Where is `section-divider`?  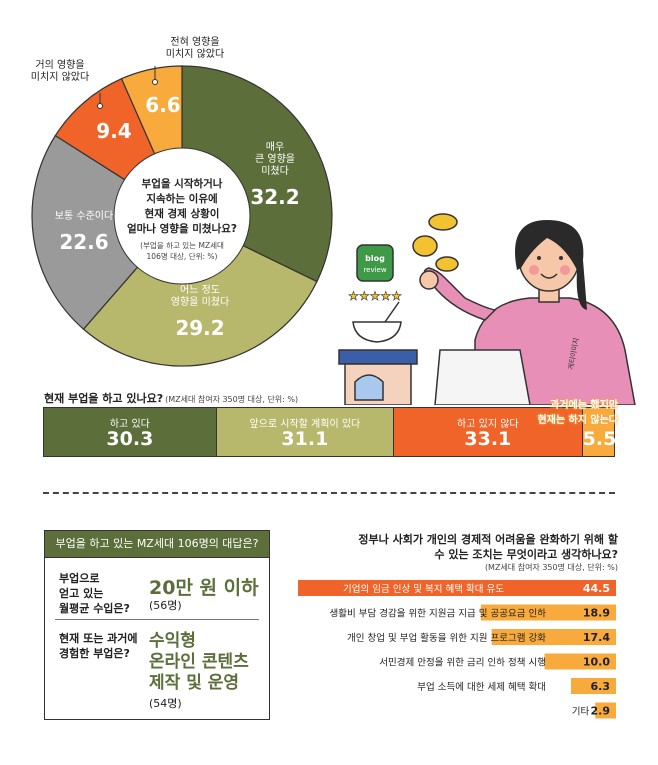
section-divider is located at coordinates (329, 493).